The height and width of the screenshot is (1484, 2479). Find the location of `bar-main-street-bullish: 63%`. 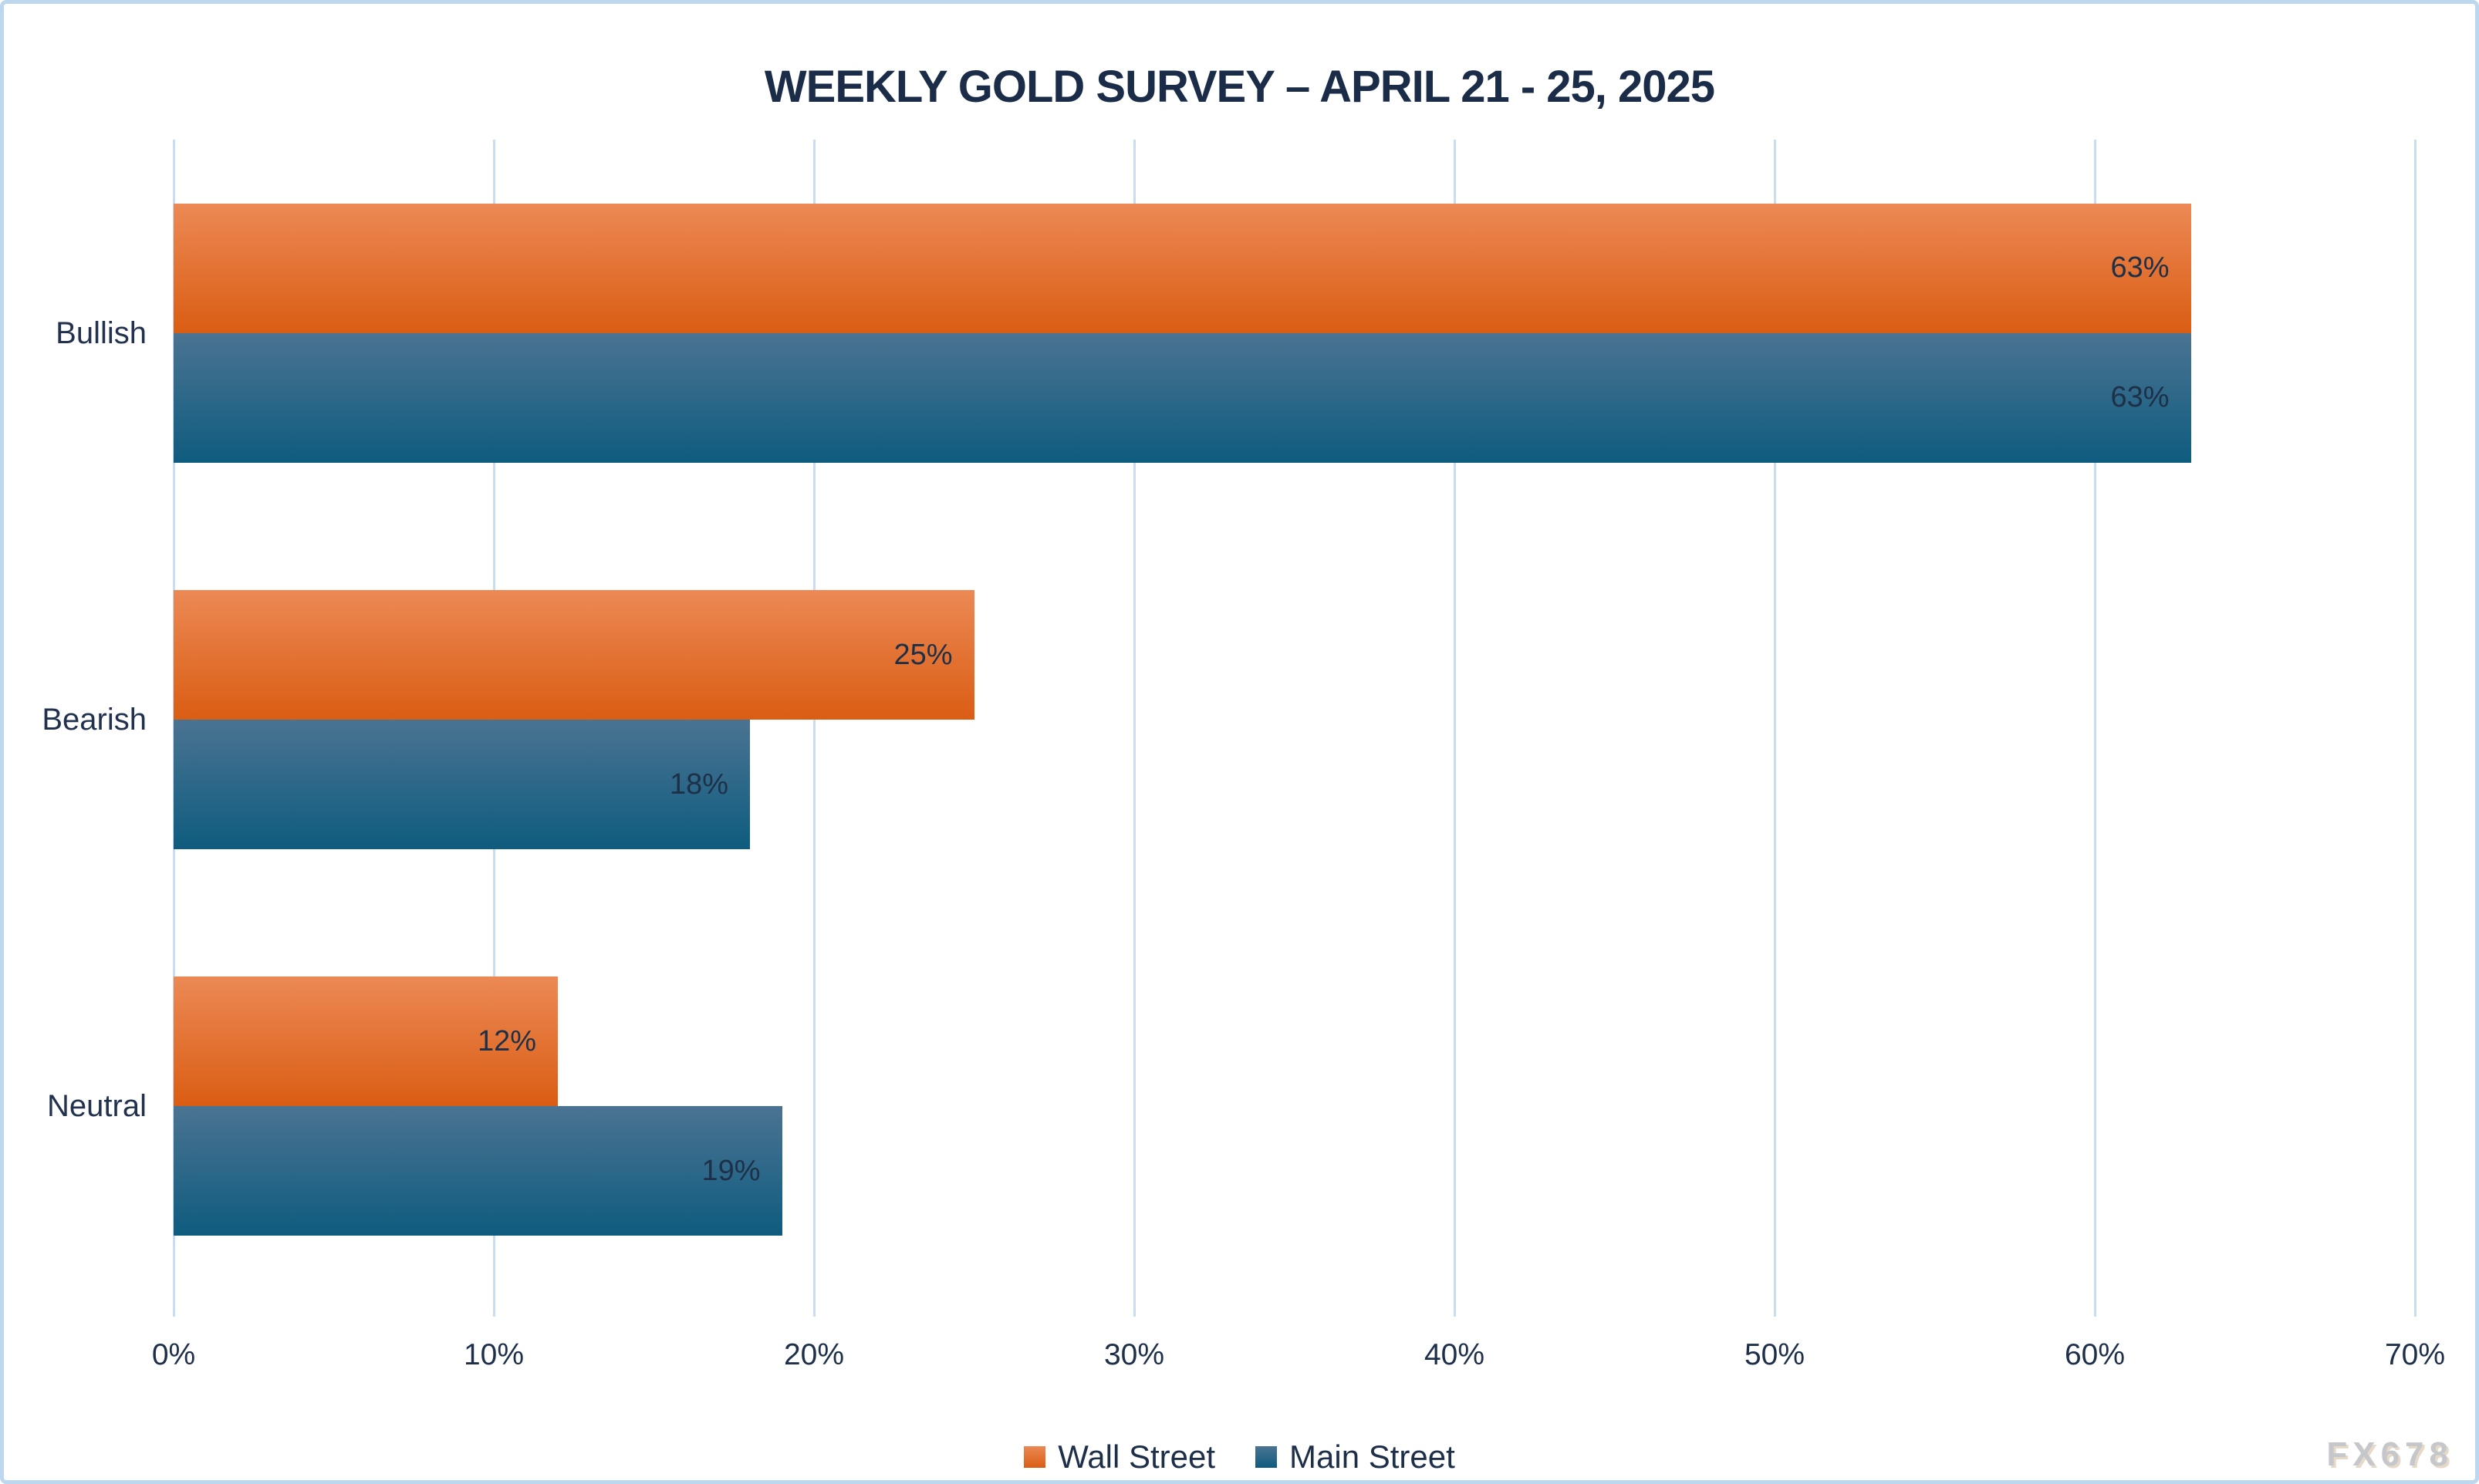

bar-main-street-bullish: 63% is located at coordinates (1182, 397).